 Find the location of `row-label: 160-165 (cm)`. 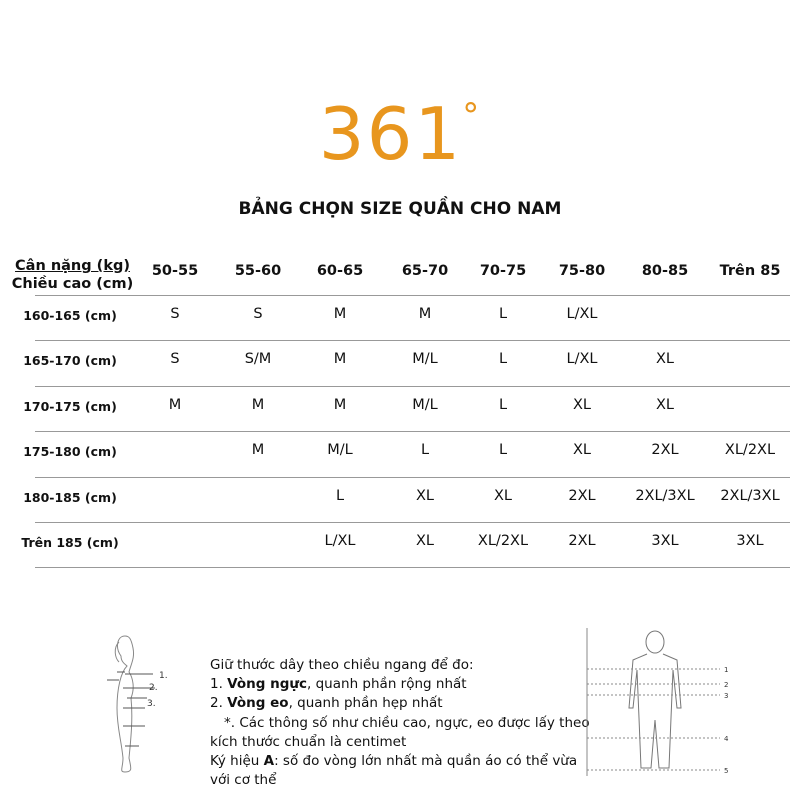

row-label: 160-165 (cm) is located at coordinates (70, 315).